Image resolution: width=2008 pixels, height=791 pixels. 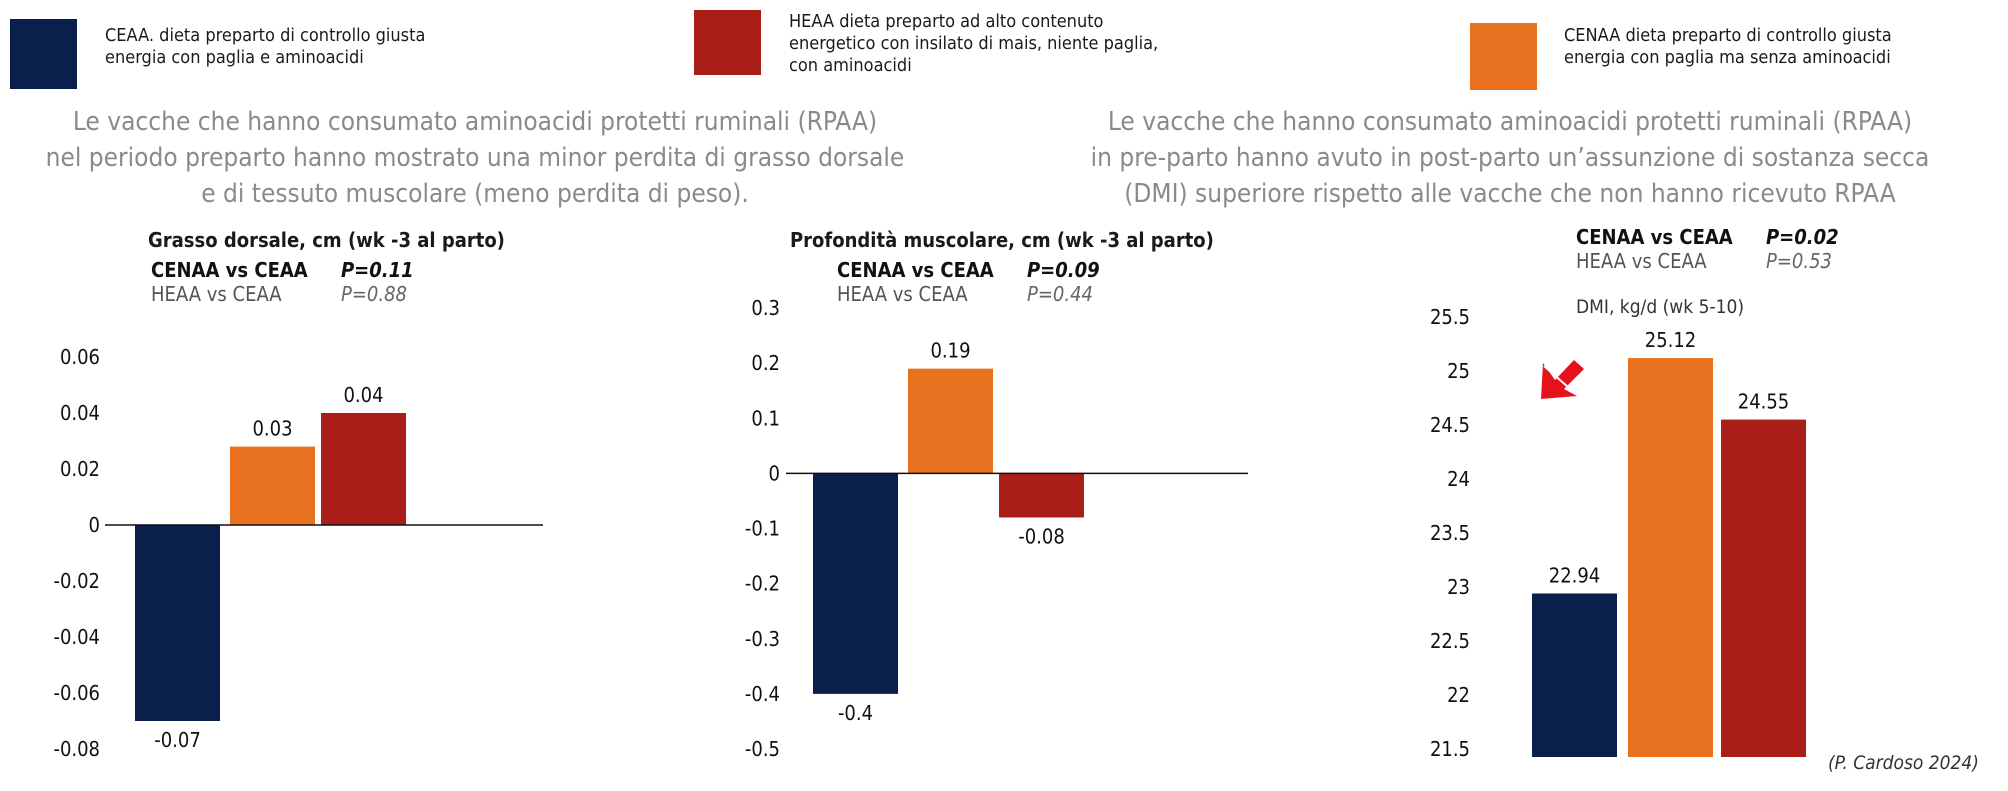 I want to click on legend-swatch-cenaa, so click(x=1503, y=56).